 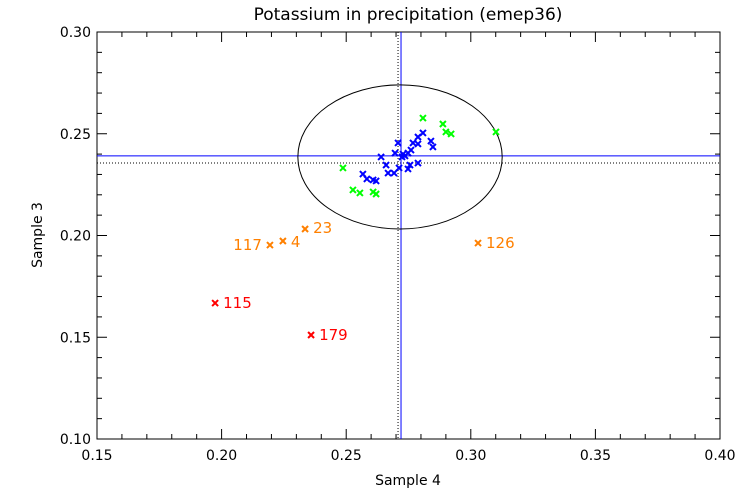 I want to click on y-tick-label: 0.10, so click(x=75, y=440).